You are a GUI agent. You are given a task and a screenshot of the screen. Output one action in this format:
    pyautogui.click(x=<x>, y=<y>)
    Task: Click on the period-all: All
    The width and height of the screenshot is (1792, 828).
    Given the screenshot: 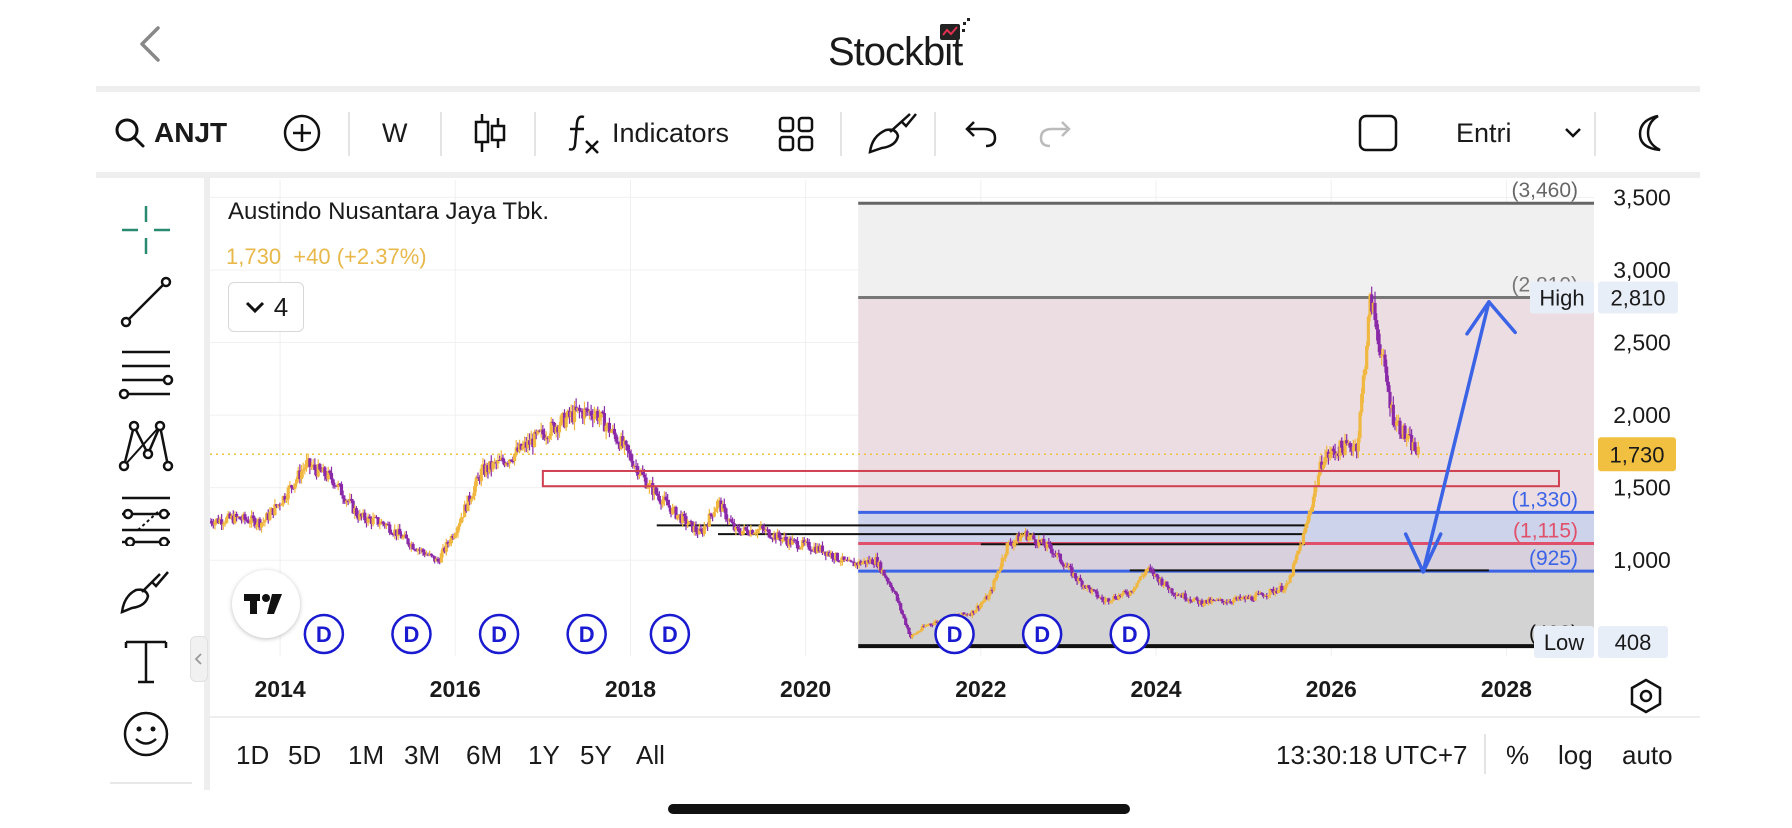 What is the action you would take?
    pyautogui.click(x=650, y=755)
    